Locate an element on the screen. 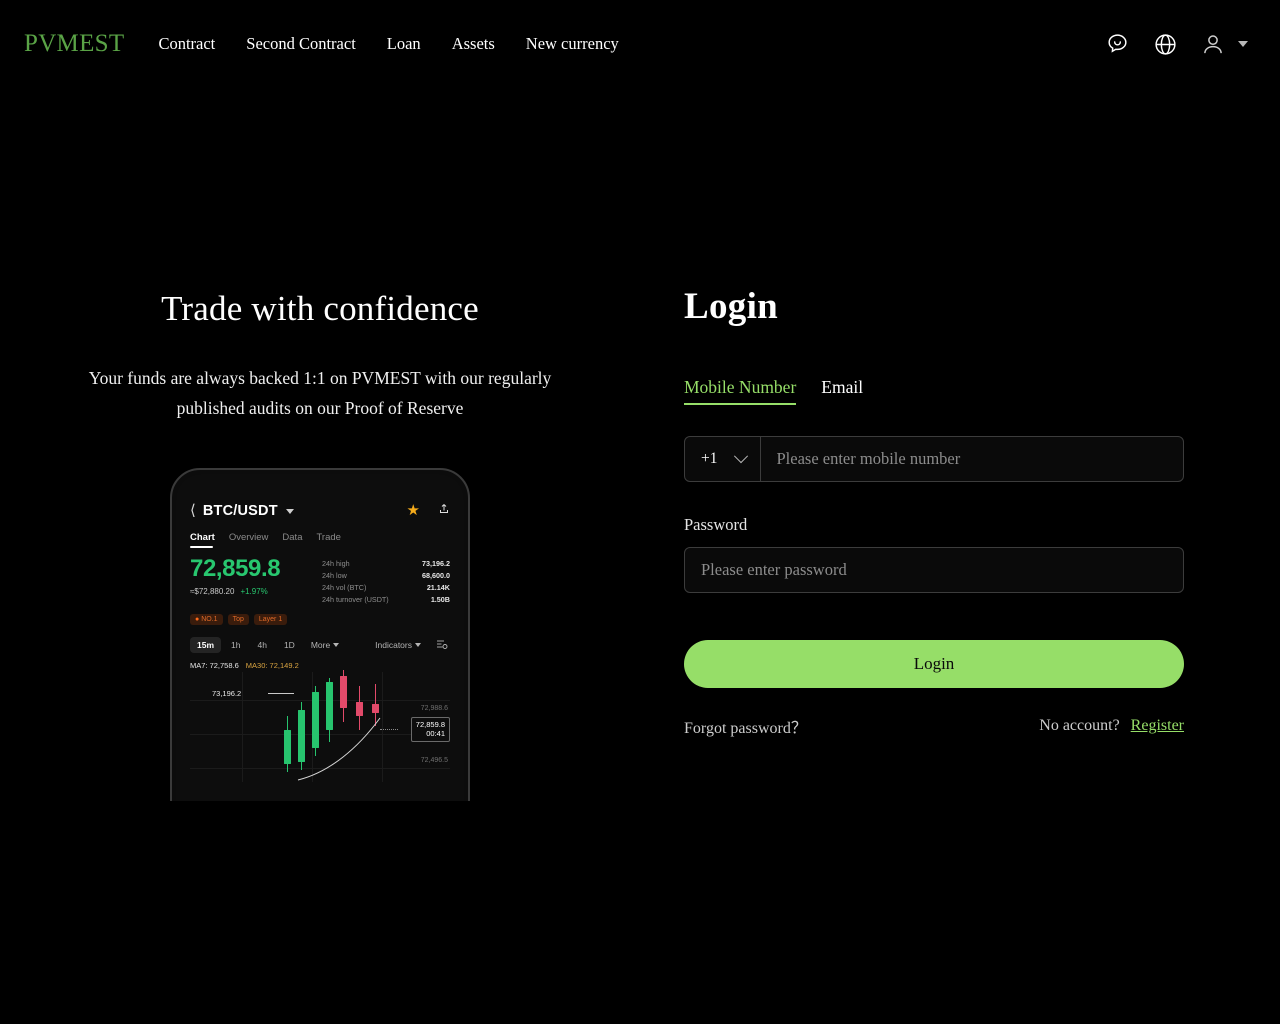  register-link: Register is located at coordinates (1157, 725).